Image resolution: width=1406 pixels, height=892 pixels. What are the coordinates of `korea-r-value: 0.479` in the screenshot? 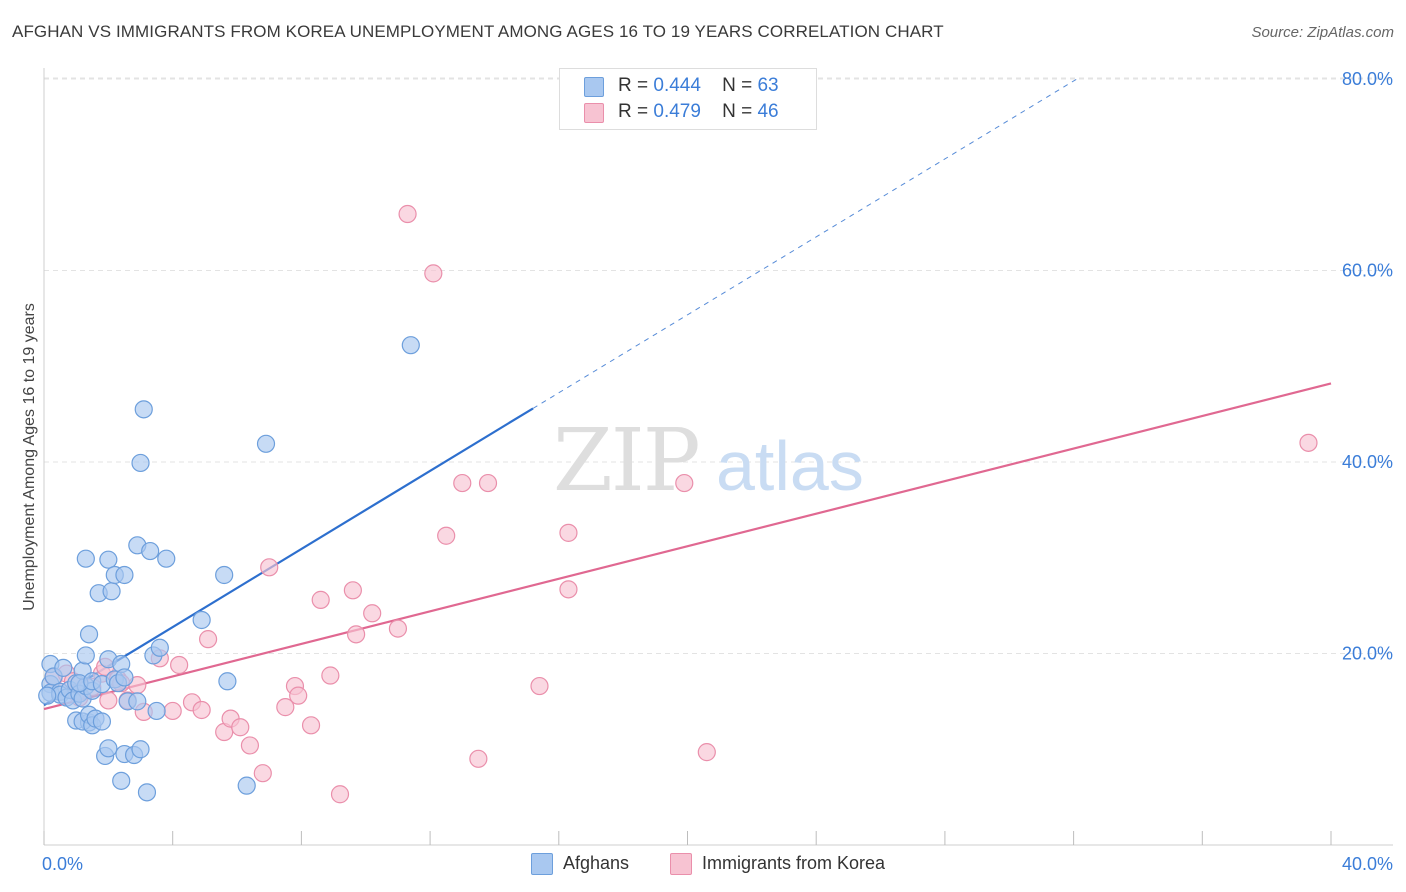 It's located at (677, 111).